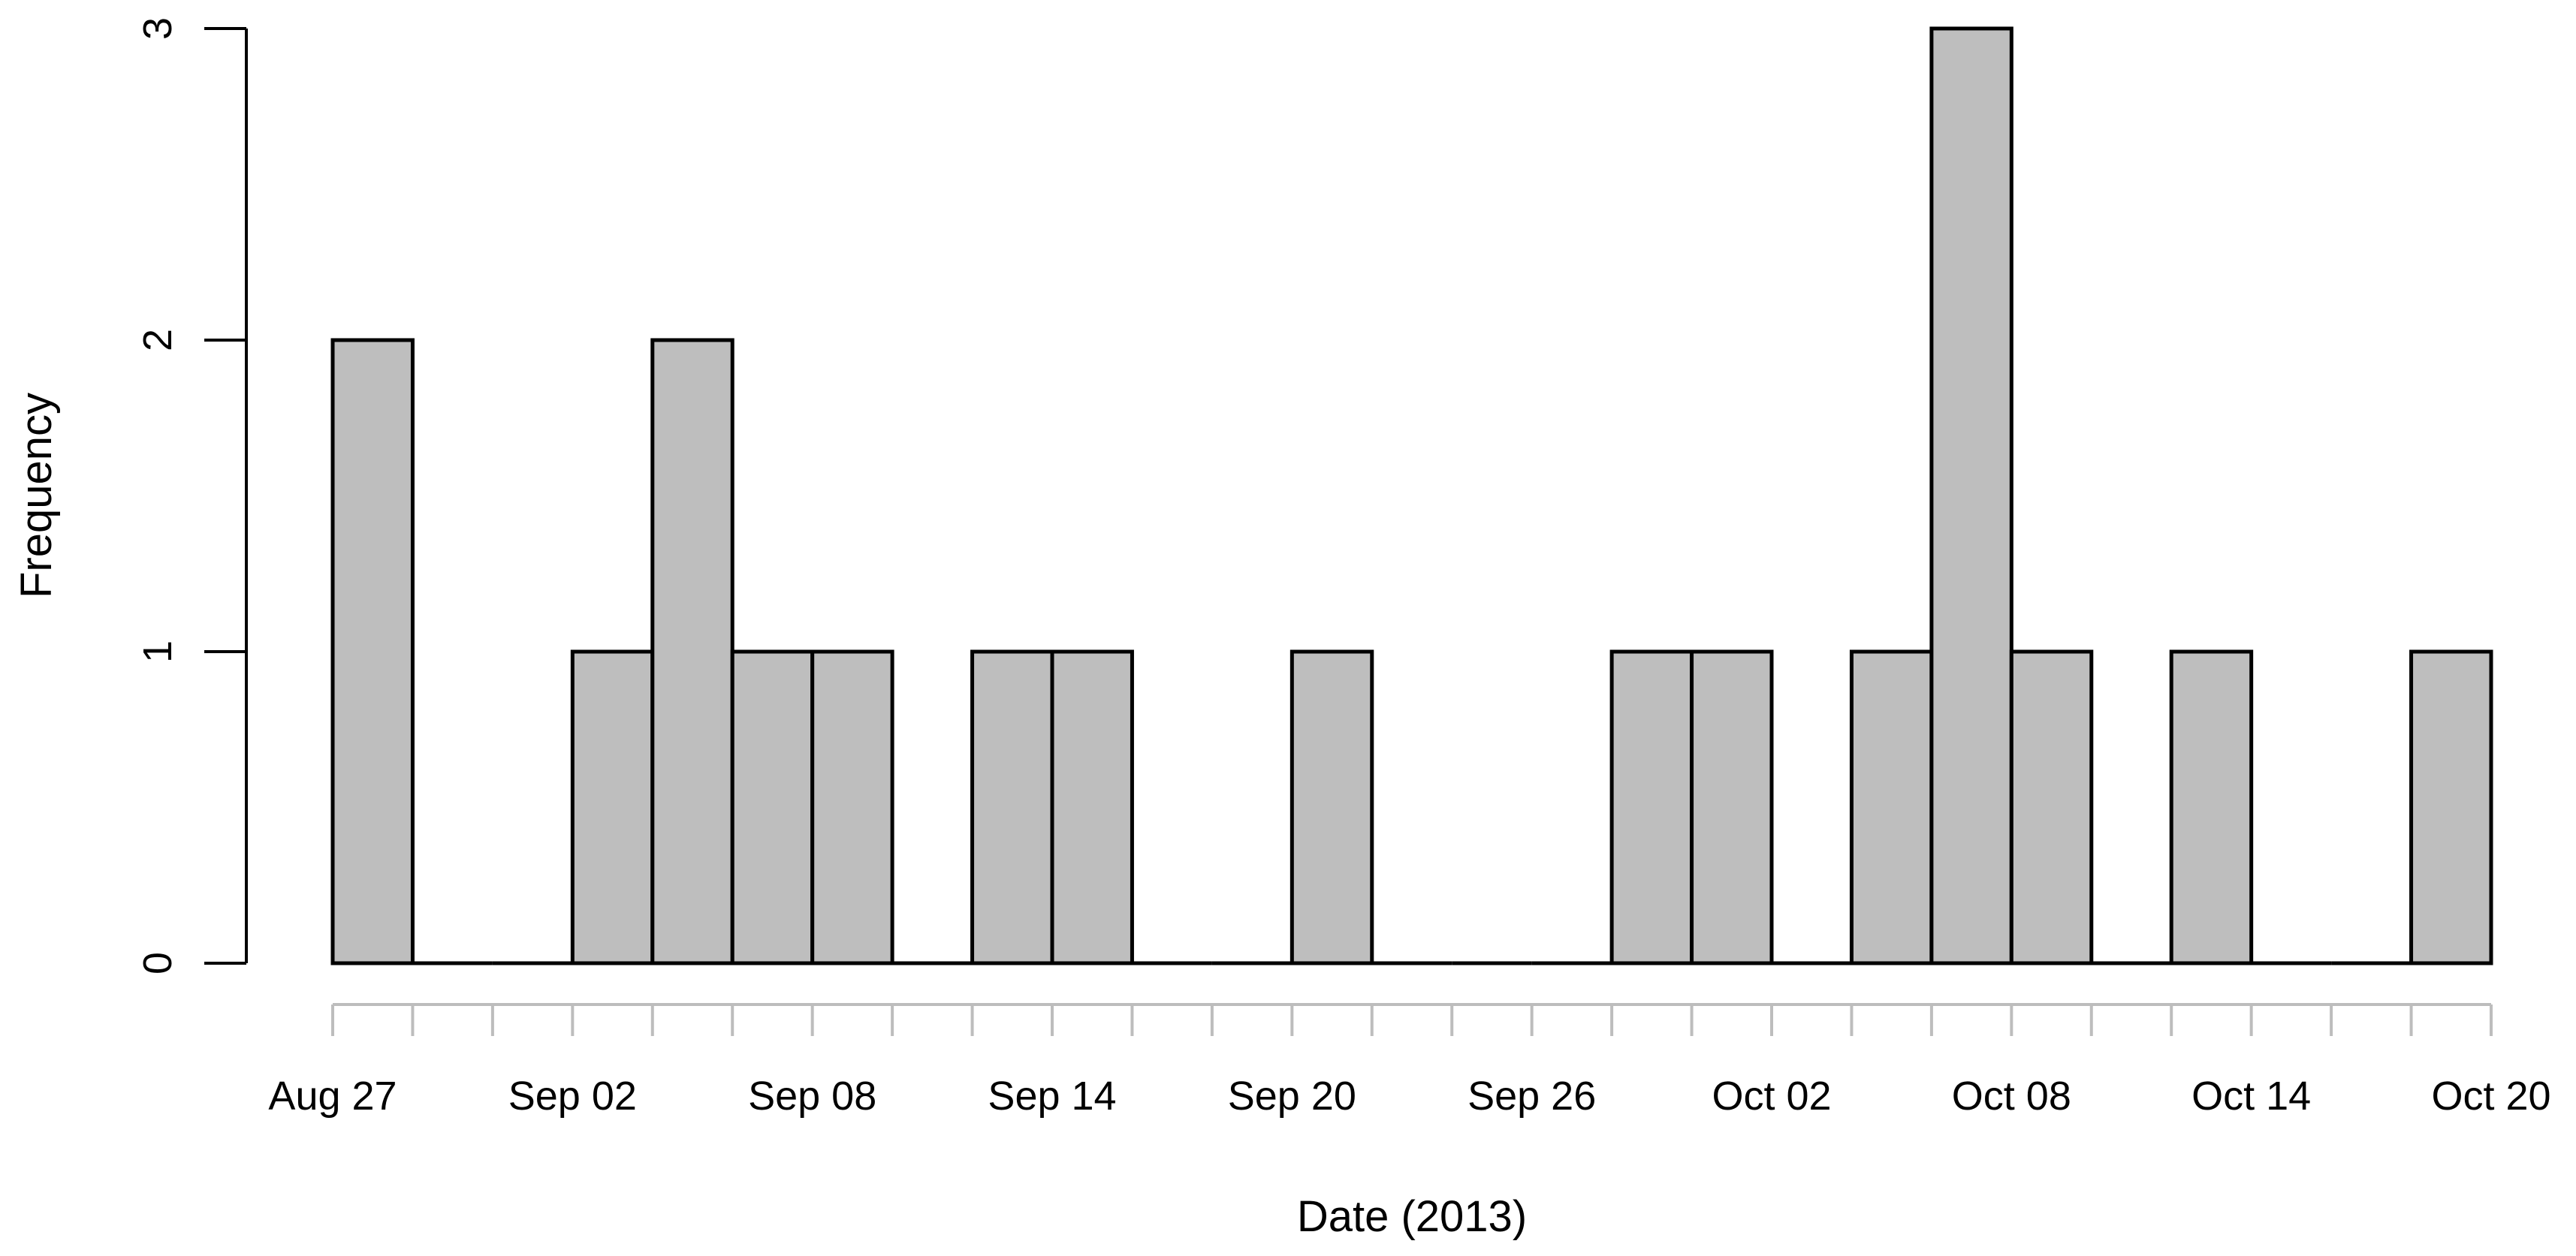  Describe the element at coordinates (1052, 1096) in the screenshot. I see `x-tick-label: Sep 14` at that location.